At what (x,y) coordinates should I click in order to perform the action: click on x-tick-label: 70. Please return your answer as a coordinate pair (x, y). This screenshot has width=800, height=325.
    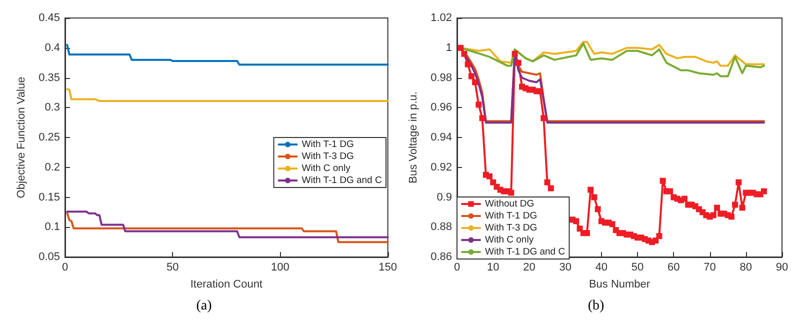
    Looking at the image, I should click on (710, 268).